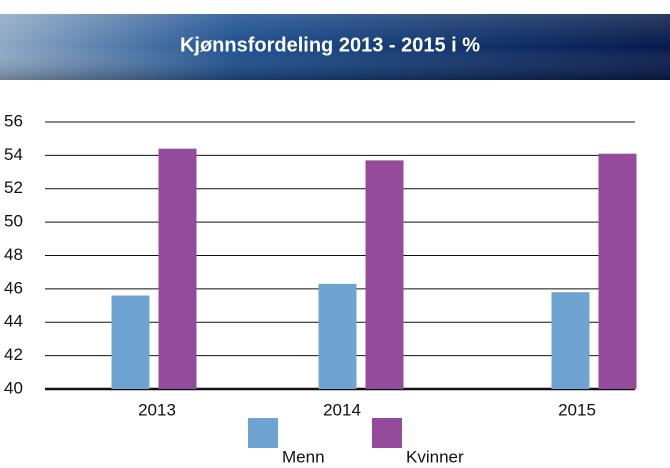  Describe the element at coordinates (13, 354) in the screenshot. I see `y-tick-label: 42` at that location.